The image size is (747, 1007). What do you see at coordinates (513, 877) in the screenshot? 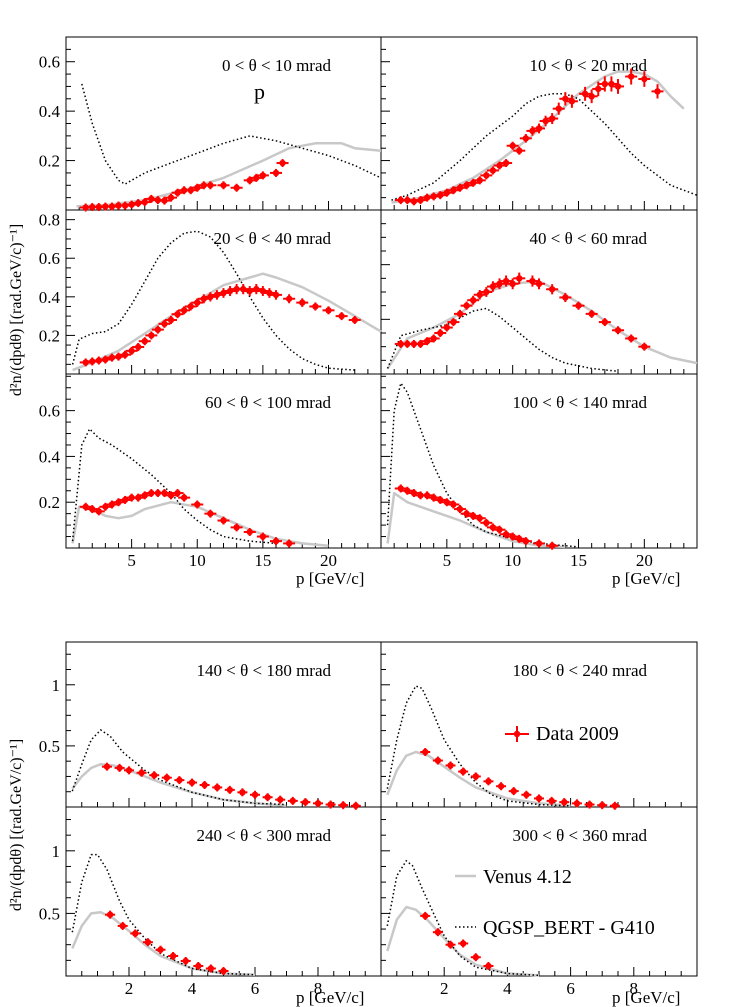
I see `legend-venus: Venus 4.12` at bounding box center [513, 877].